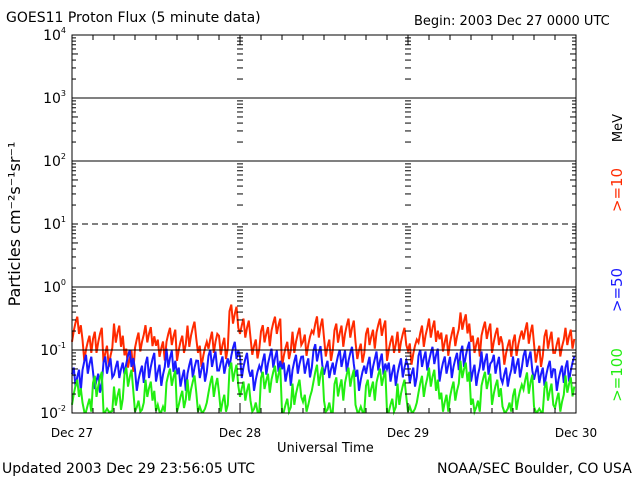 The image size is (640, 480). I want to click on y-tick-exponent: -2, so click(62, 408).